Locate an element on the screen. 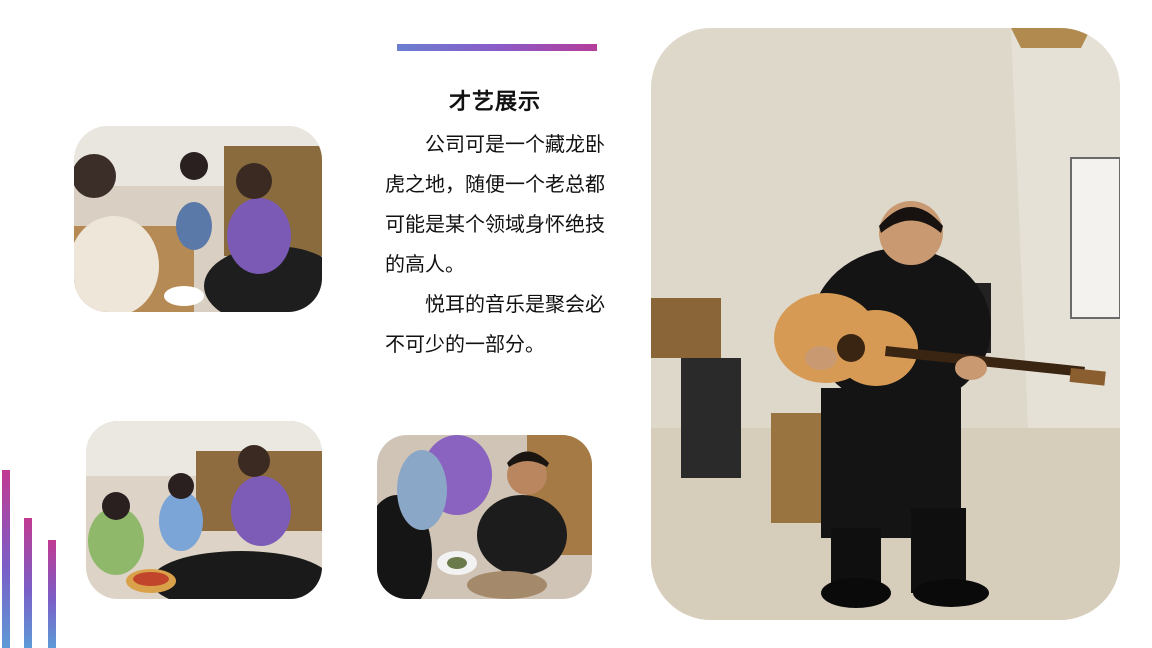  section-title: 才艺展示 is located at coordinates (494, 102).